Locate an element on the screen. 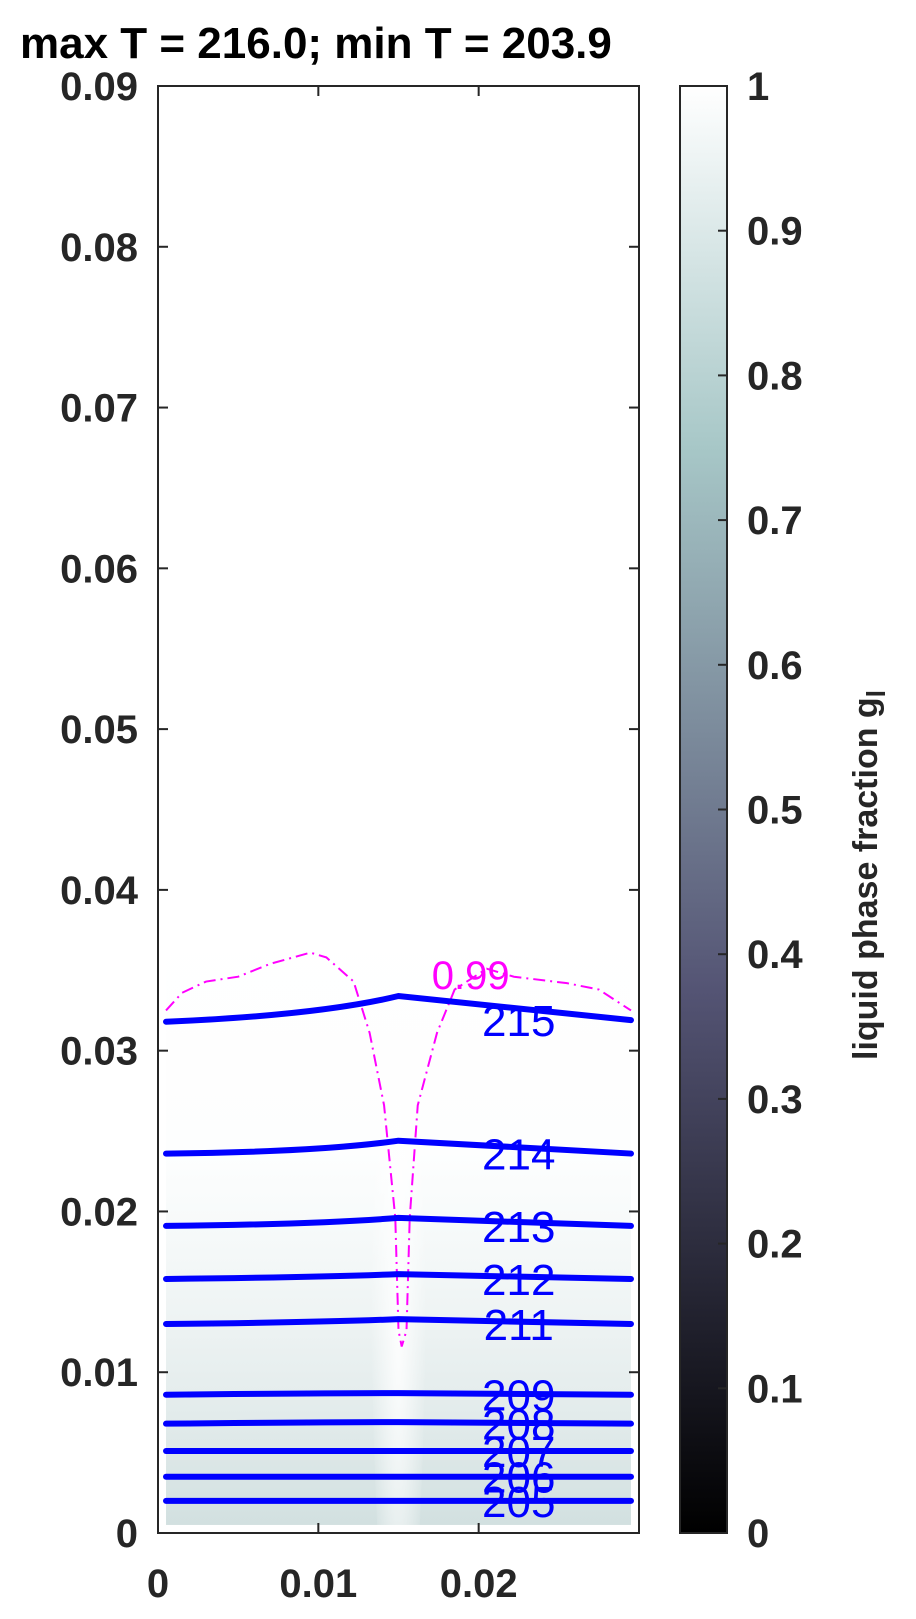 The image size is (916, 1619). y-tick-label: 0.05 is located at coordinates (99, 730).